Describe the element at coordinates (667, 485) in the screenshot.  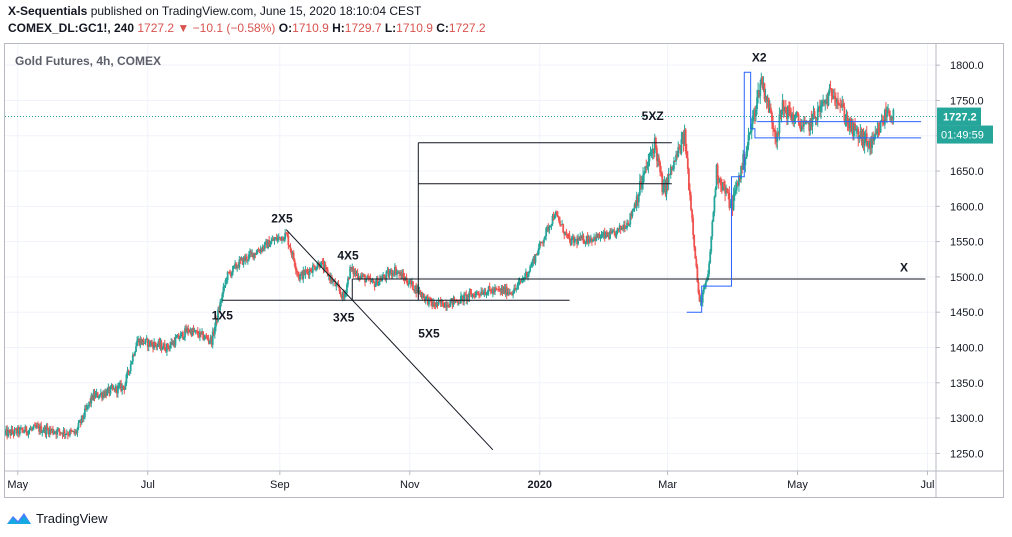
I see `time-tick-label: Mar` at that location.